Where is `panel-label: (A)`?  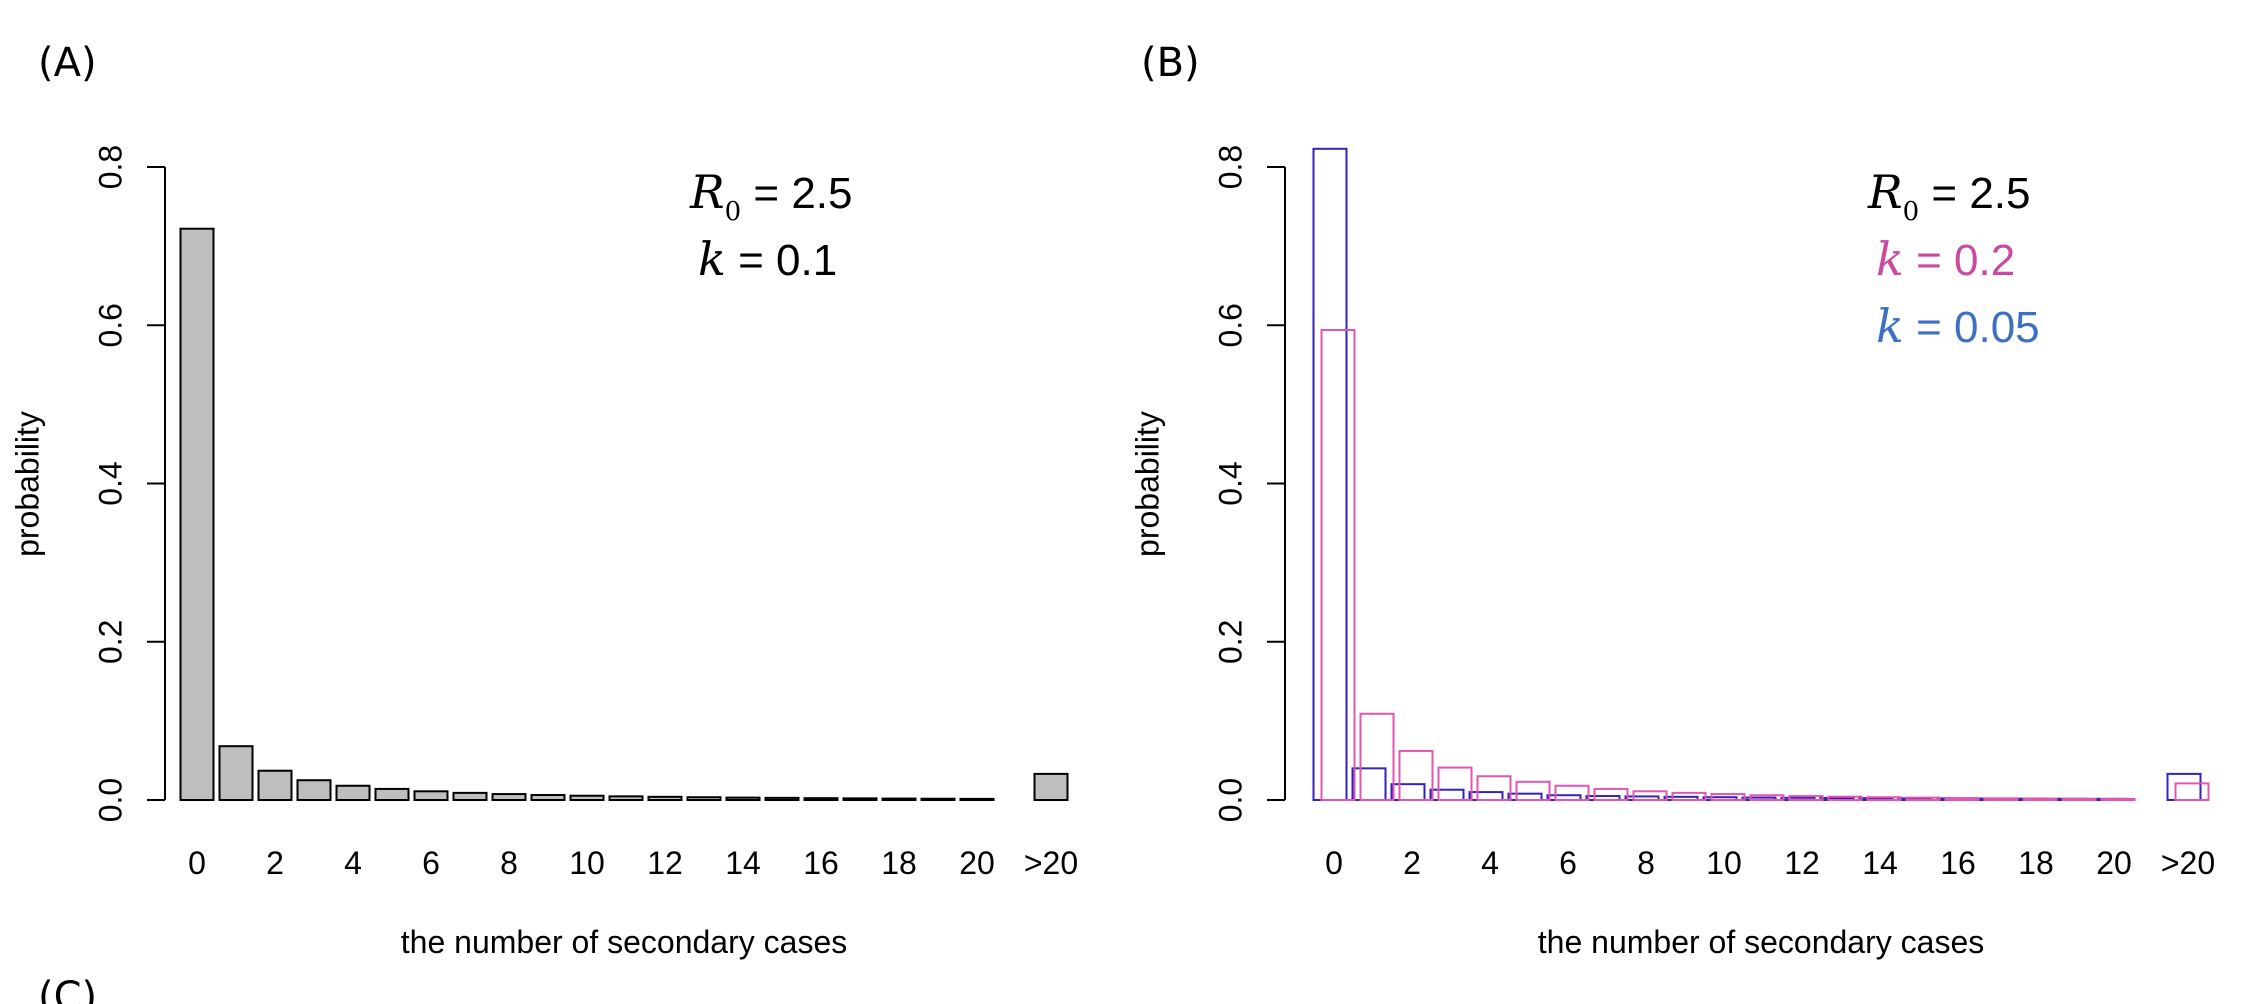
panel-label: (A) is located at coordinates (67, 63).